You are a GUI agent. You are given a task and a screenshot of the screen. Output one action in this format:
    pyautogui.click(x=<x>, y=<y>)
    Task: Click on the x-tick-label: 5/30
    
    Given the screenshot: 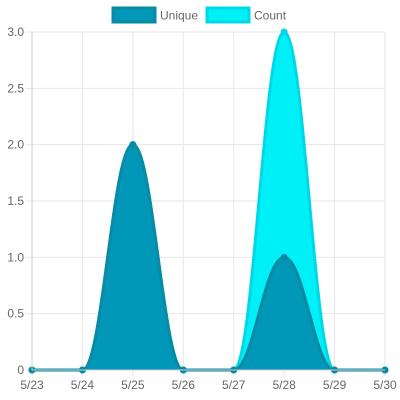 What is the action you would take?
    pyautogui.click(x=385, y=385)
    